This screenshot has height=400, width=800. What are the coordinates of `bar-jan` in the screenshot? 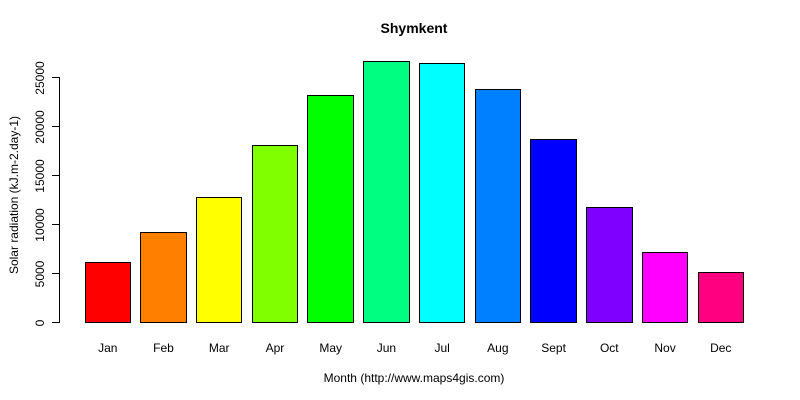 It's located at (107, 292).